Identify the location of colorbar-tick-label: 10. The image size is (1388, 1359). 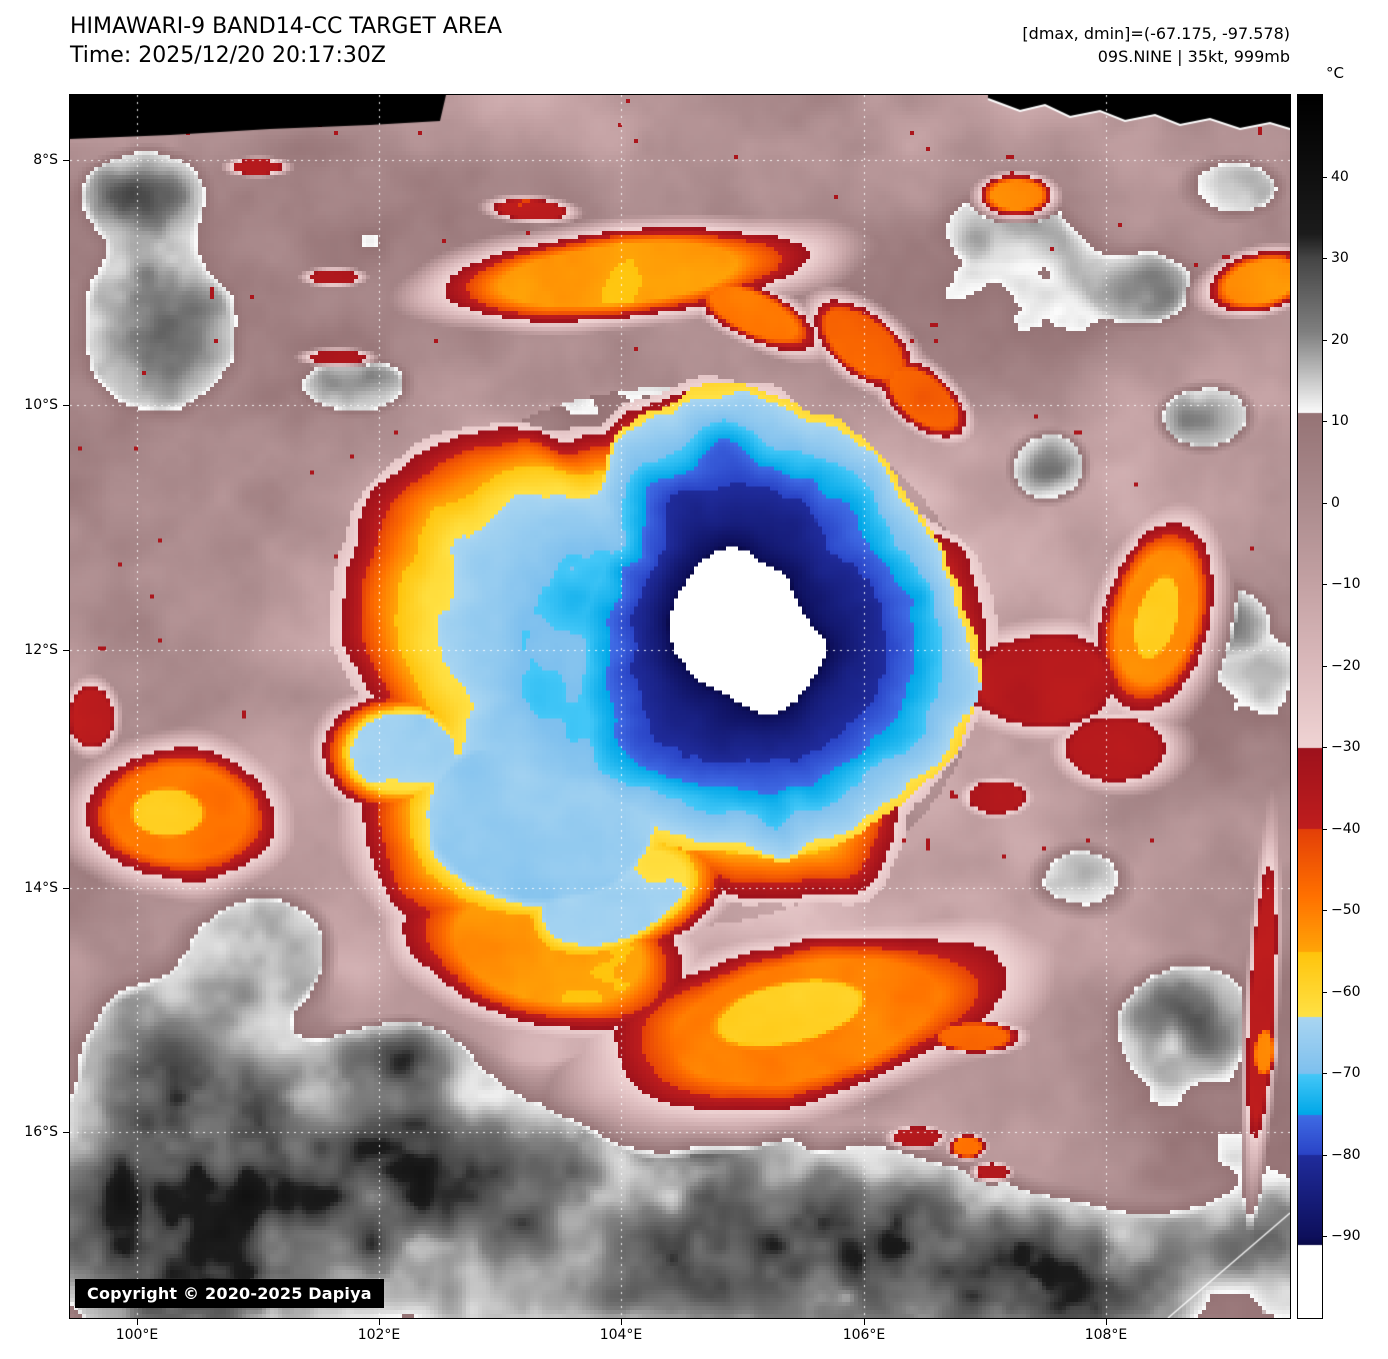
(1340, 421).